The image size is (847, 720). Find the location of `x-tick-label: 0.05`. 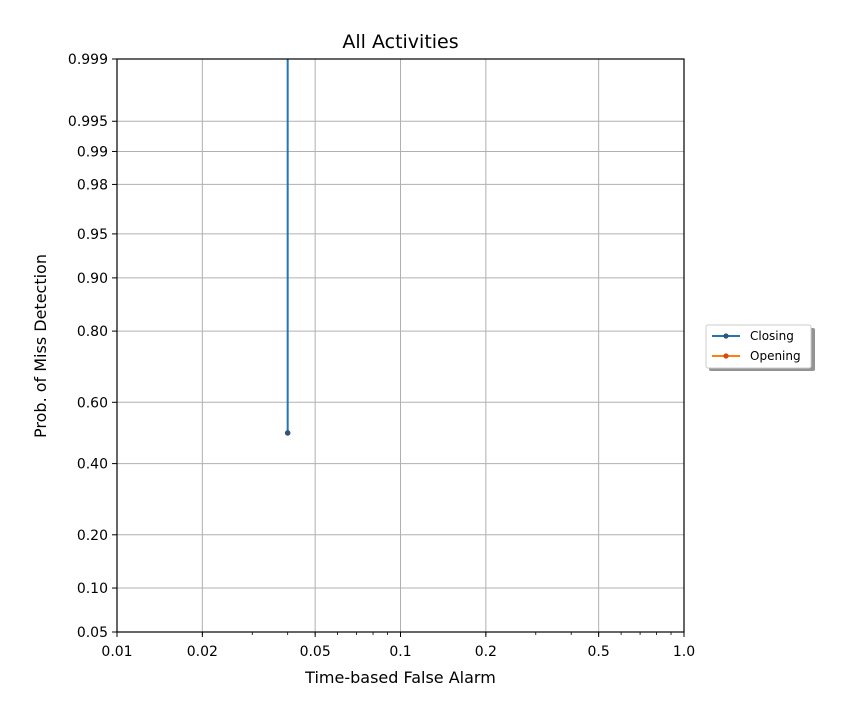

x-tick-label: 0.05 is located at coordinates (315, 652).